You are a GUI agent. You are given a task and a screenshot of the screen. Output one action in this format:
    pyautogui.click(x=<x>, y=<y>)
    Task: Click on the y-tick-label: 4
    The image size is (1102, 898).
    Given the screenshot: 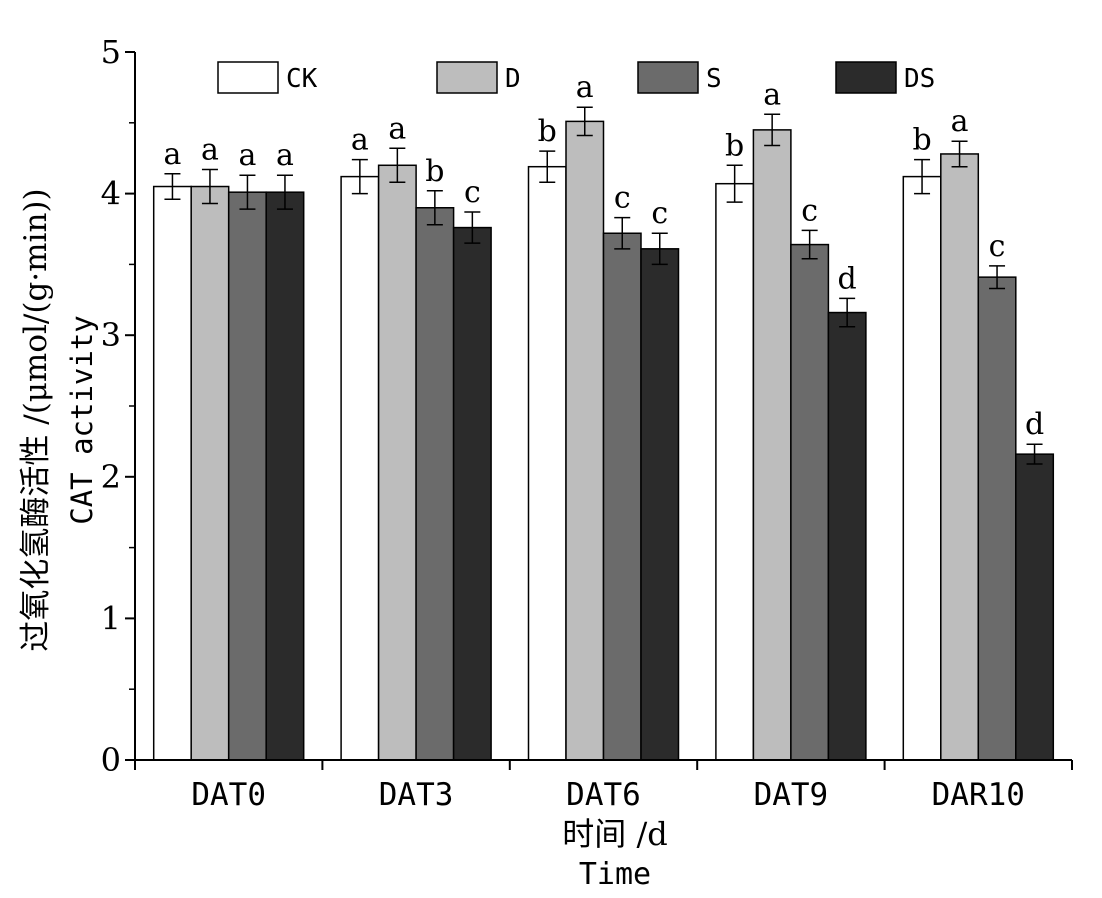 What is the action you would take?
    pyautogui.click(x=111, y=194)
    